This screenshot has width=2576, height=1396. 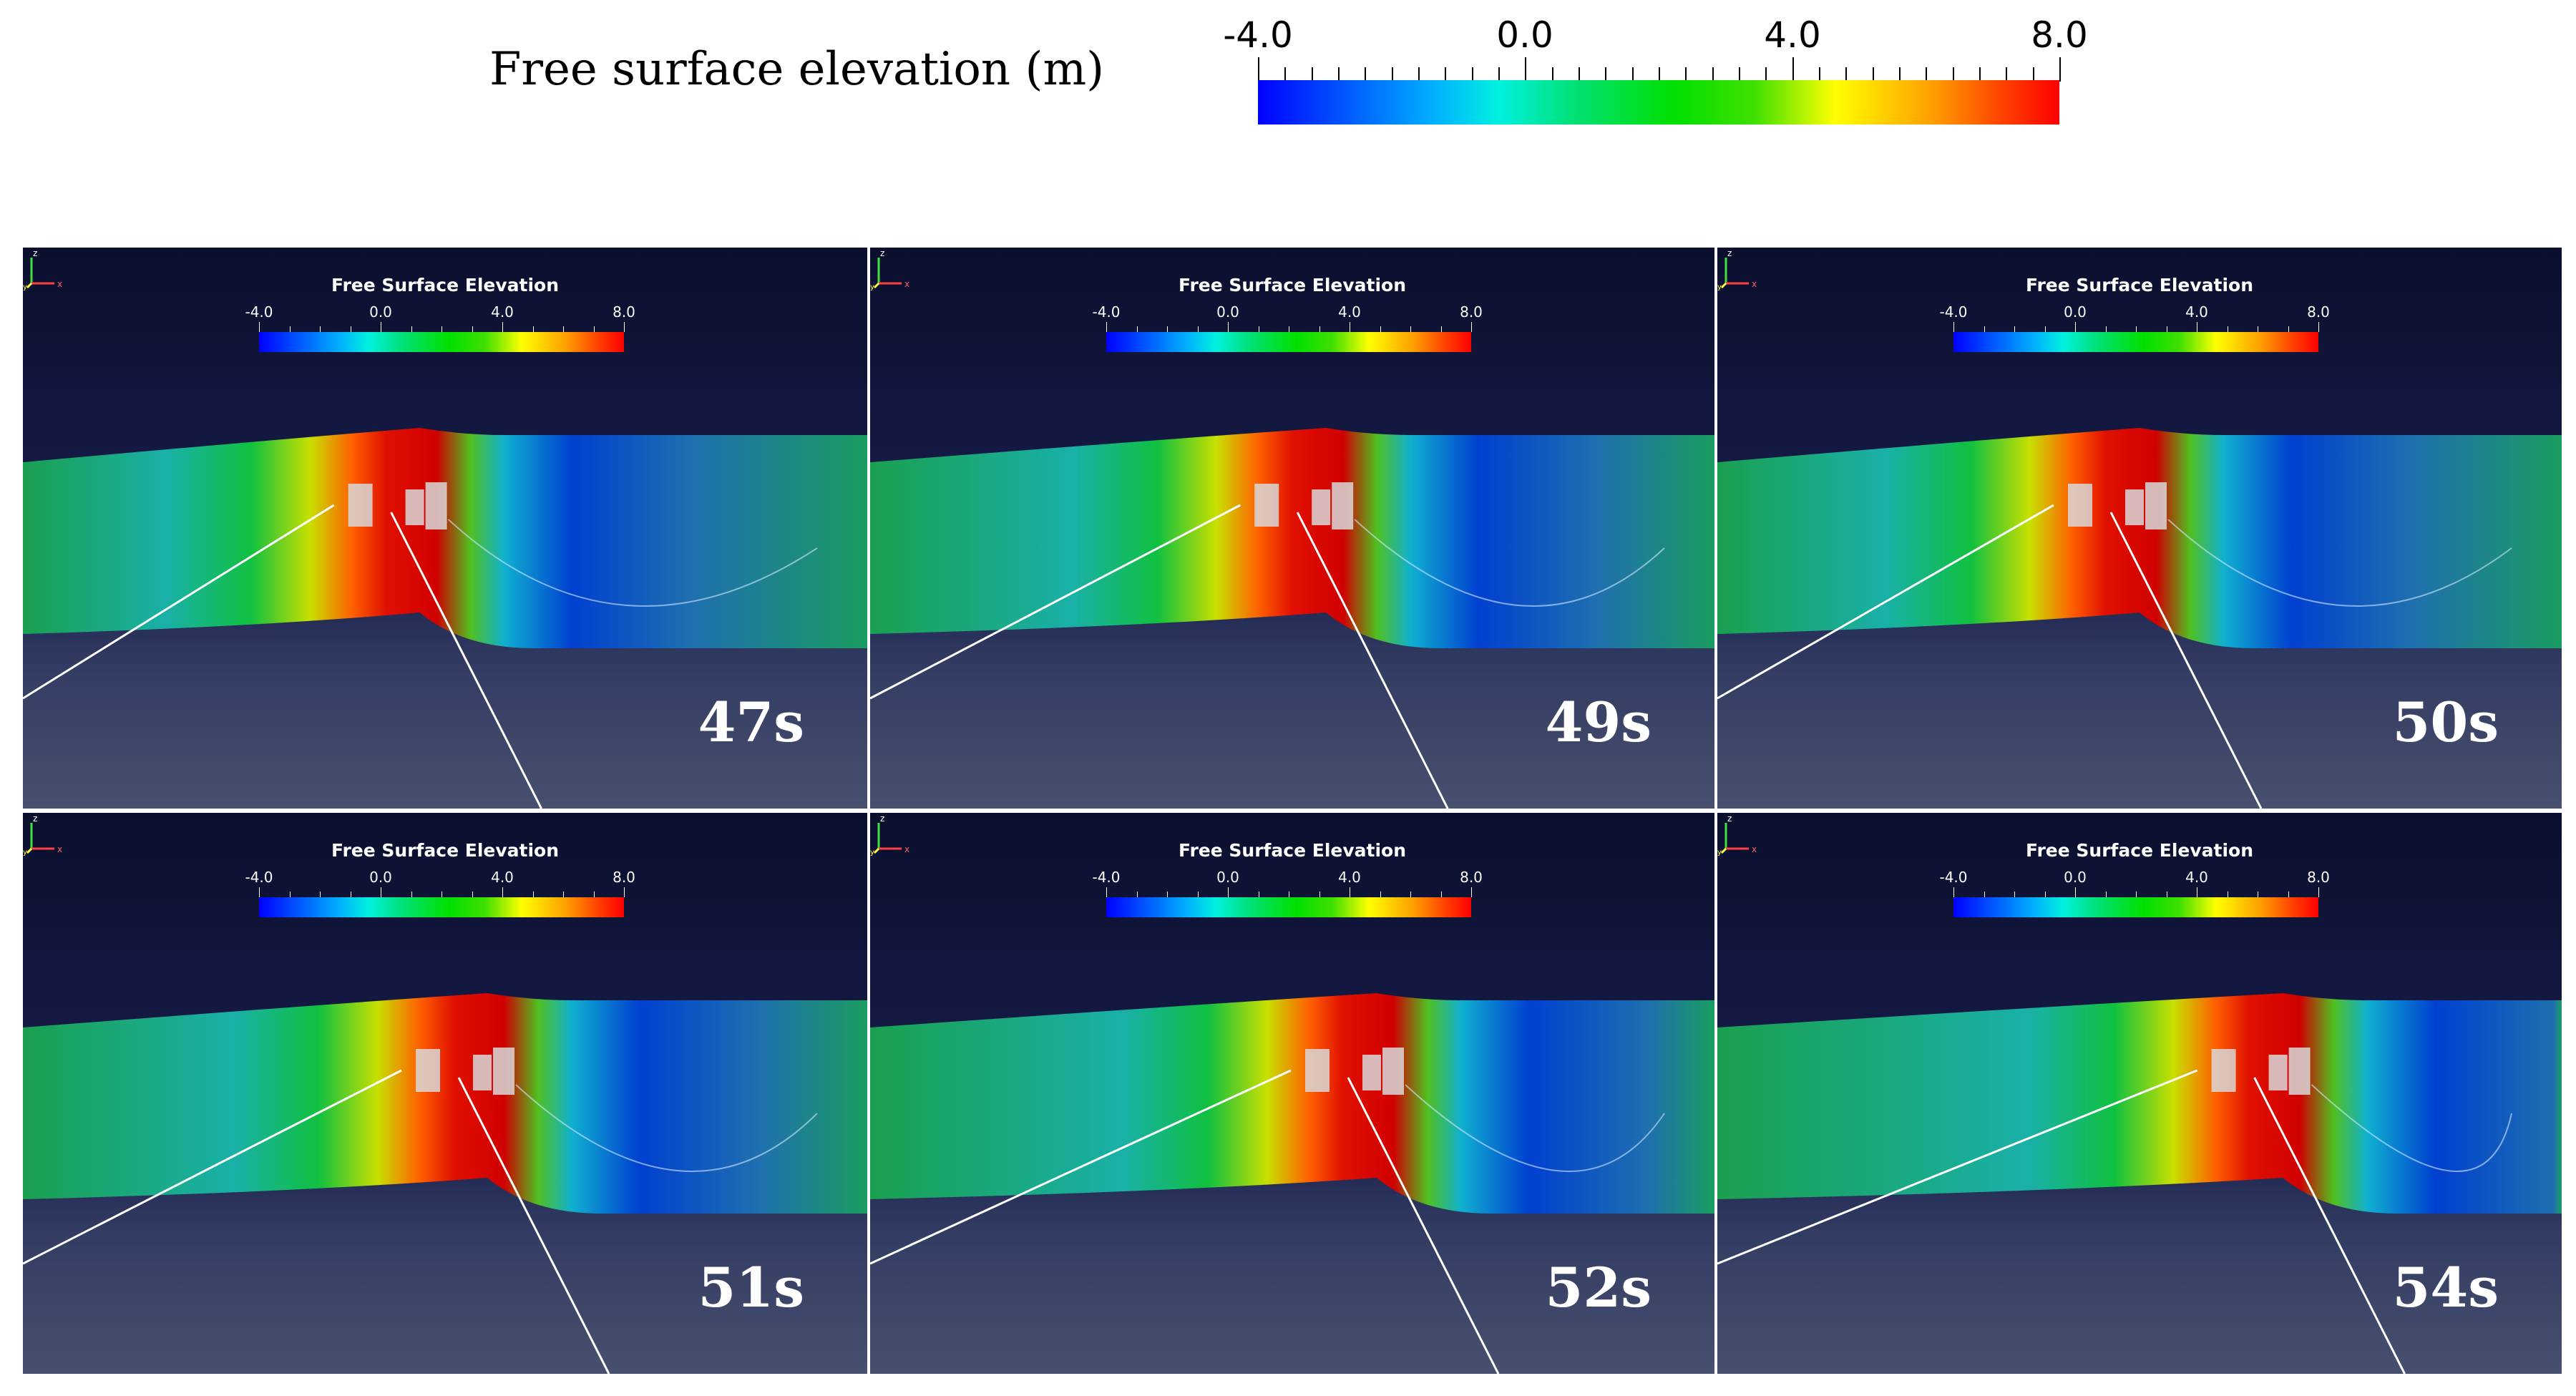 I want to click on colorbar-tick-label: 8.0, so click(x=2059, y=35).